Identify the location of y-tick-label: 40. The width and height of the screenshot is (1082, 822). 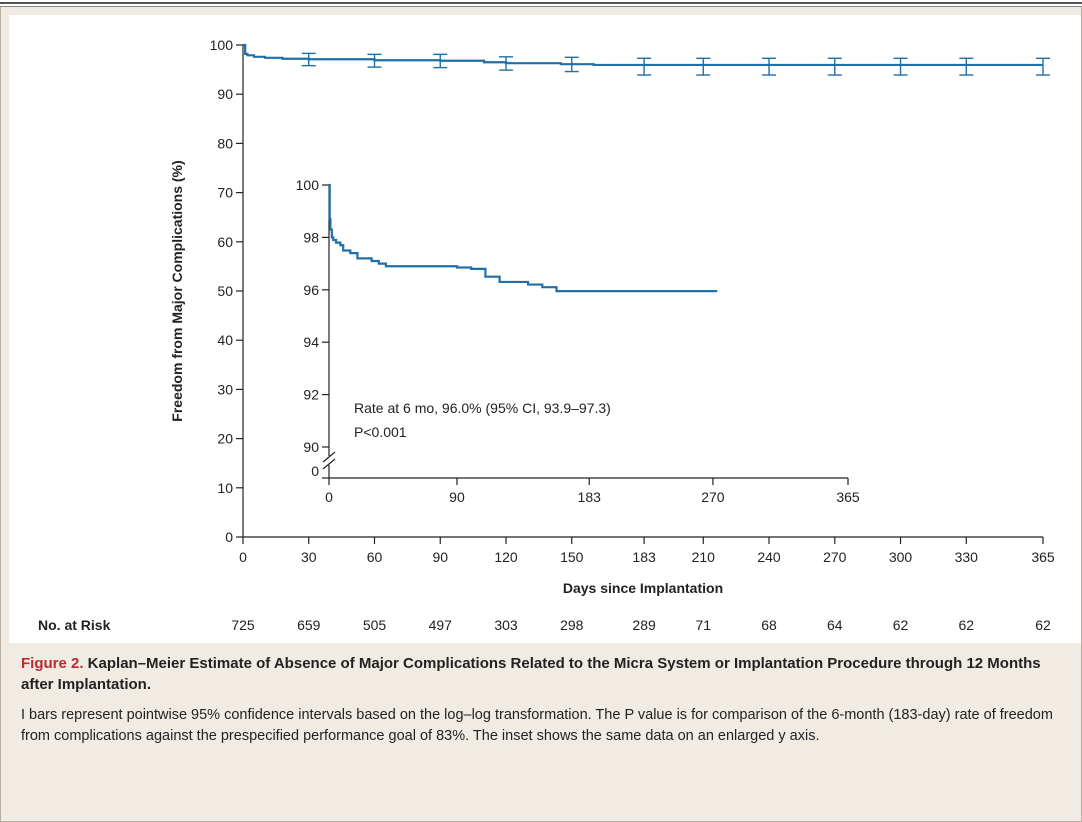
(225, 340).